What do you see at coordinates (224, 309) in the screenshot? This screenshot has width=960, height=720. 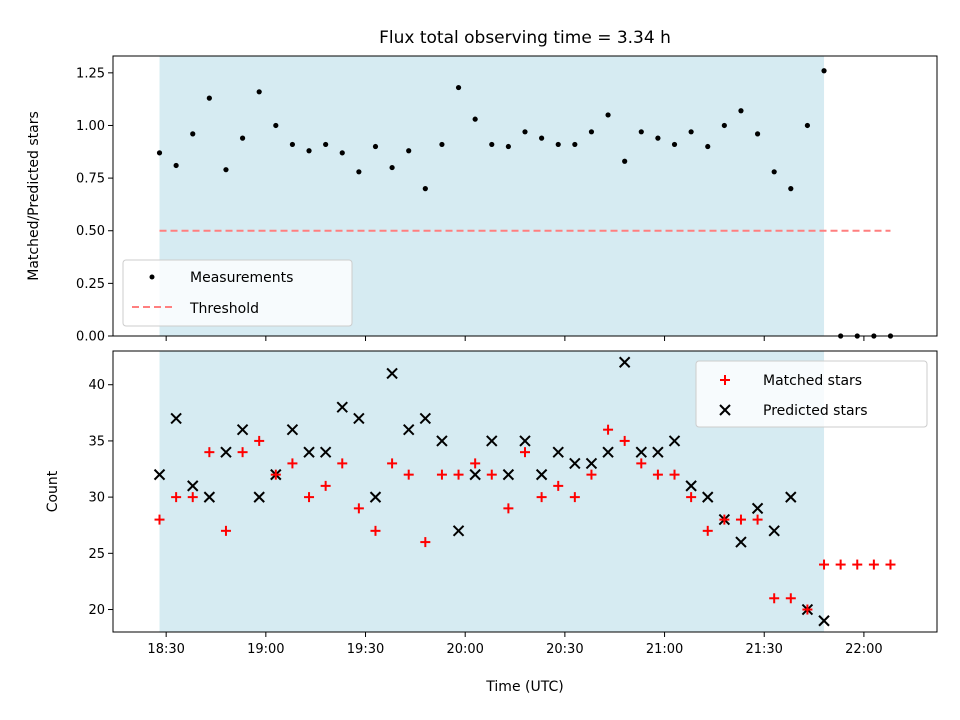 I see `threshold-legend-label: Threshold` at bounding box center [224, 309].